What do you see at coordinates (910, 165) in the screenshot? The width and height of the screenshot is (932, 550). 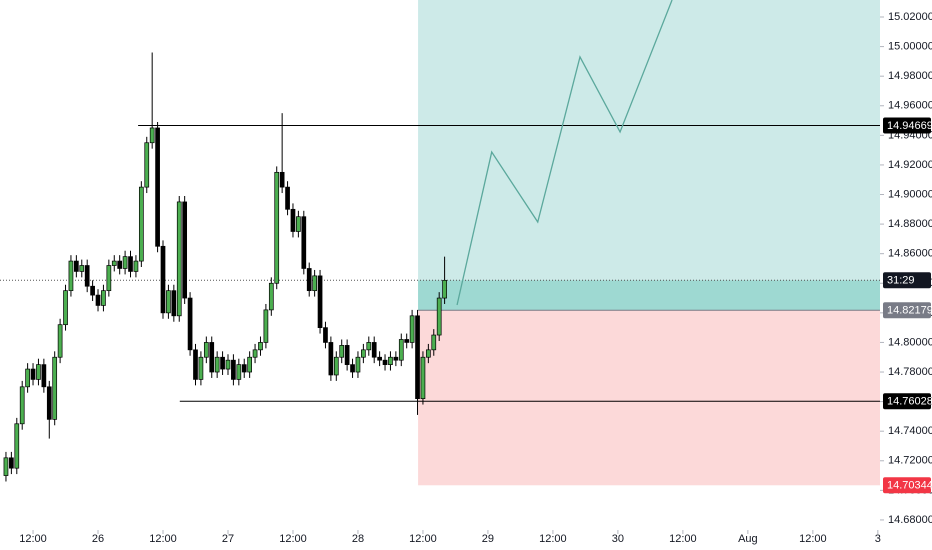 I see `y-tick-label: 14.92000` at bounding box center [910, 165].